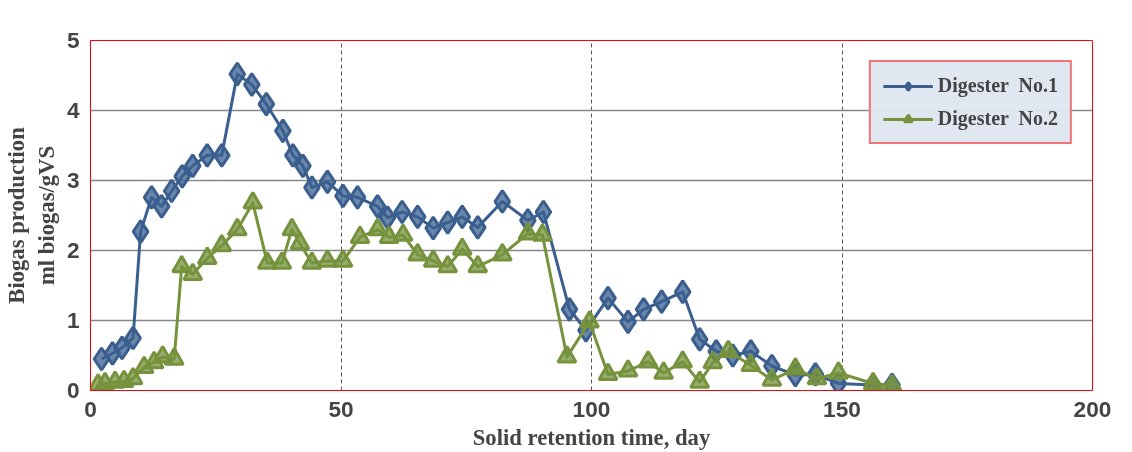  What do you see at coordinates (90, 408) in the screenshot?
I see `x-tick-label: 0` at bounding box center [90, 408].